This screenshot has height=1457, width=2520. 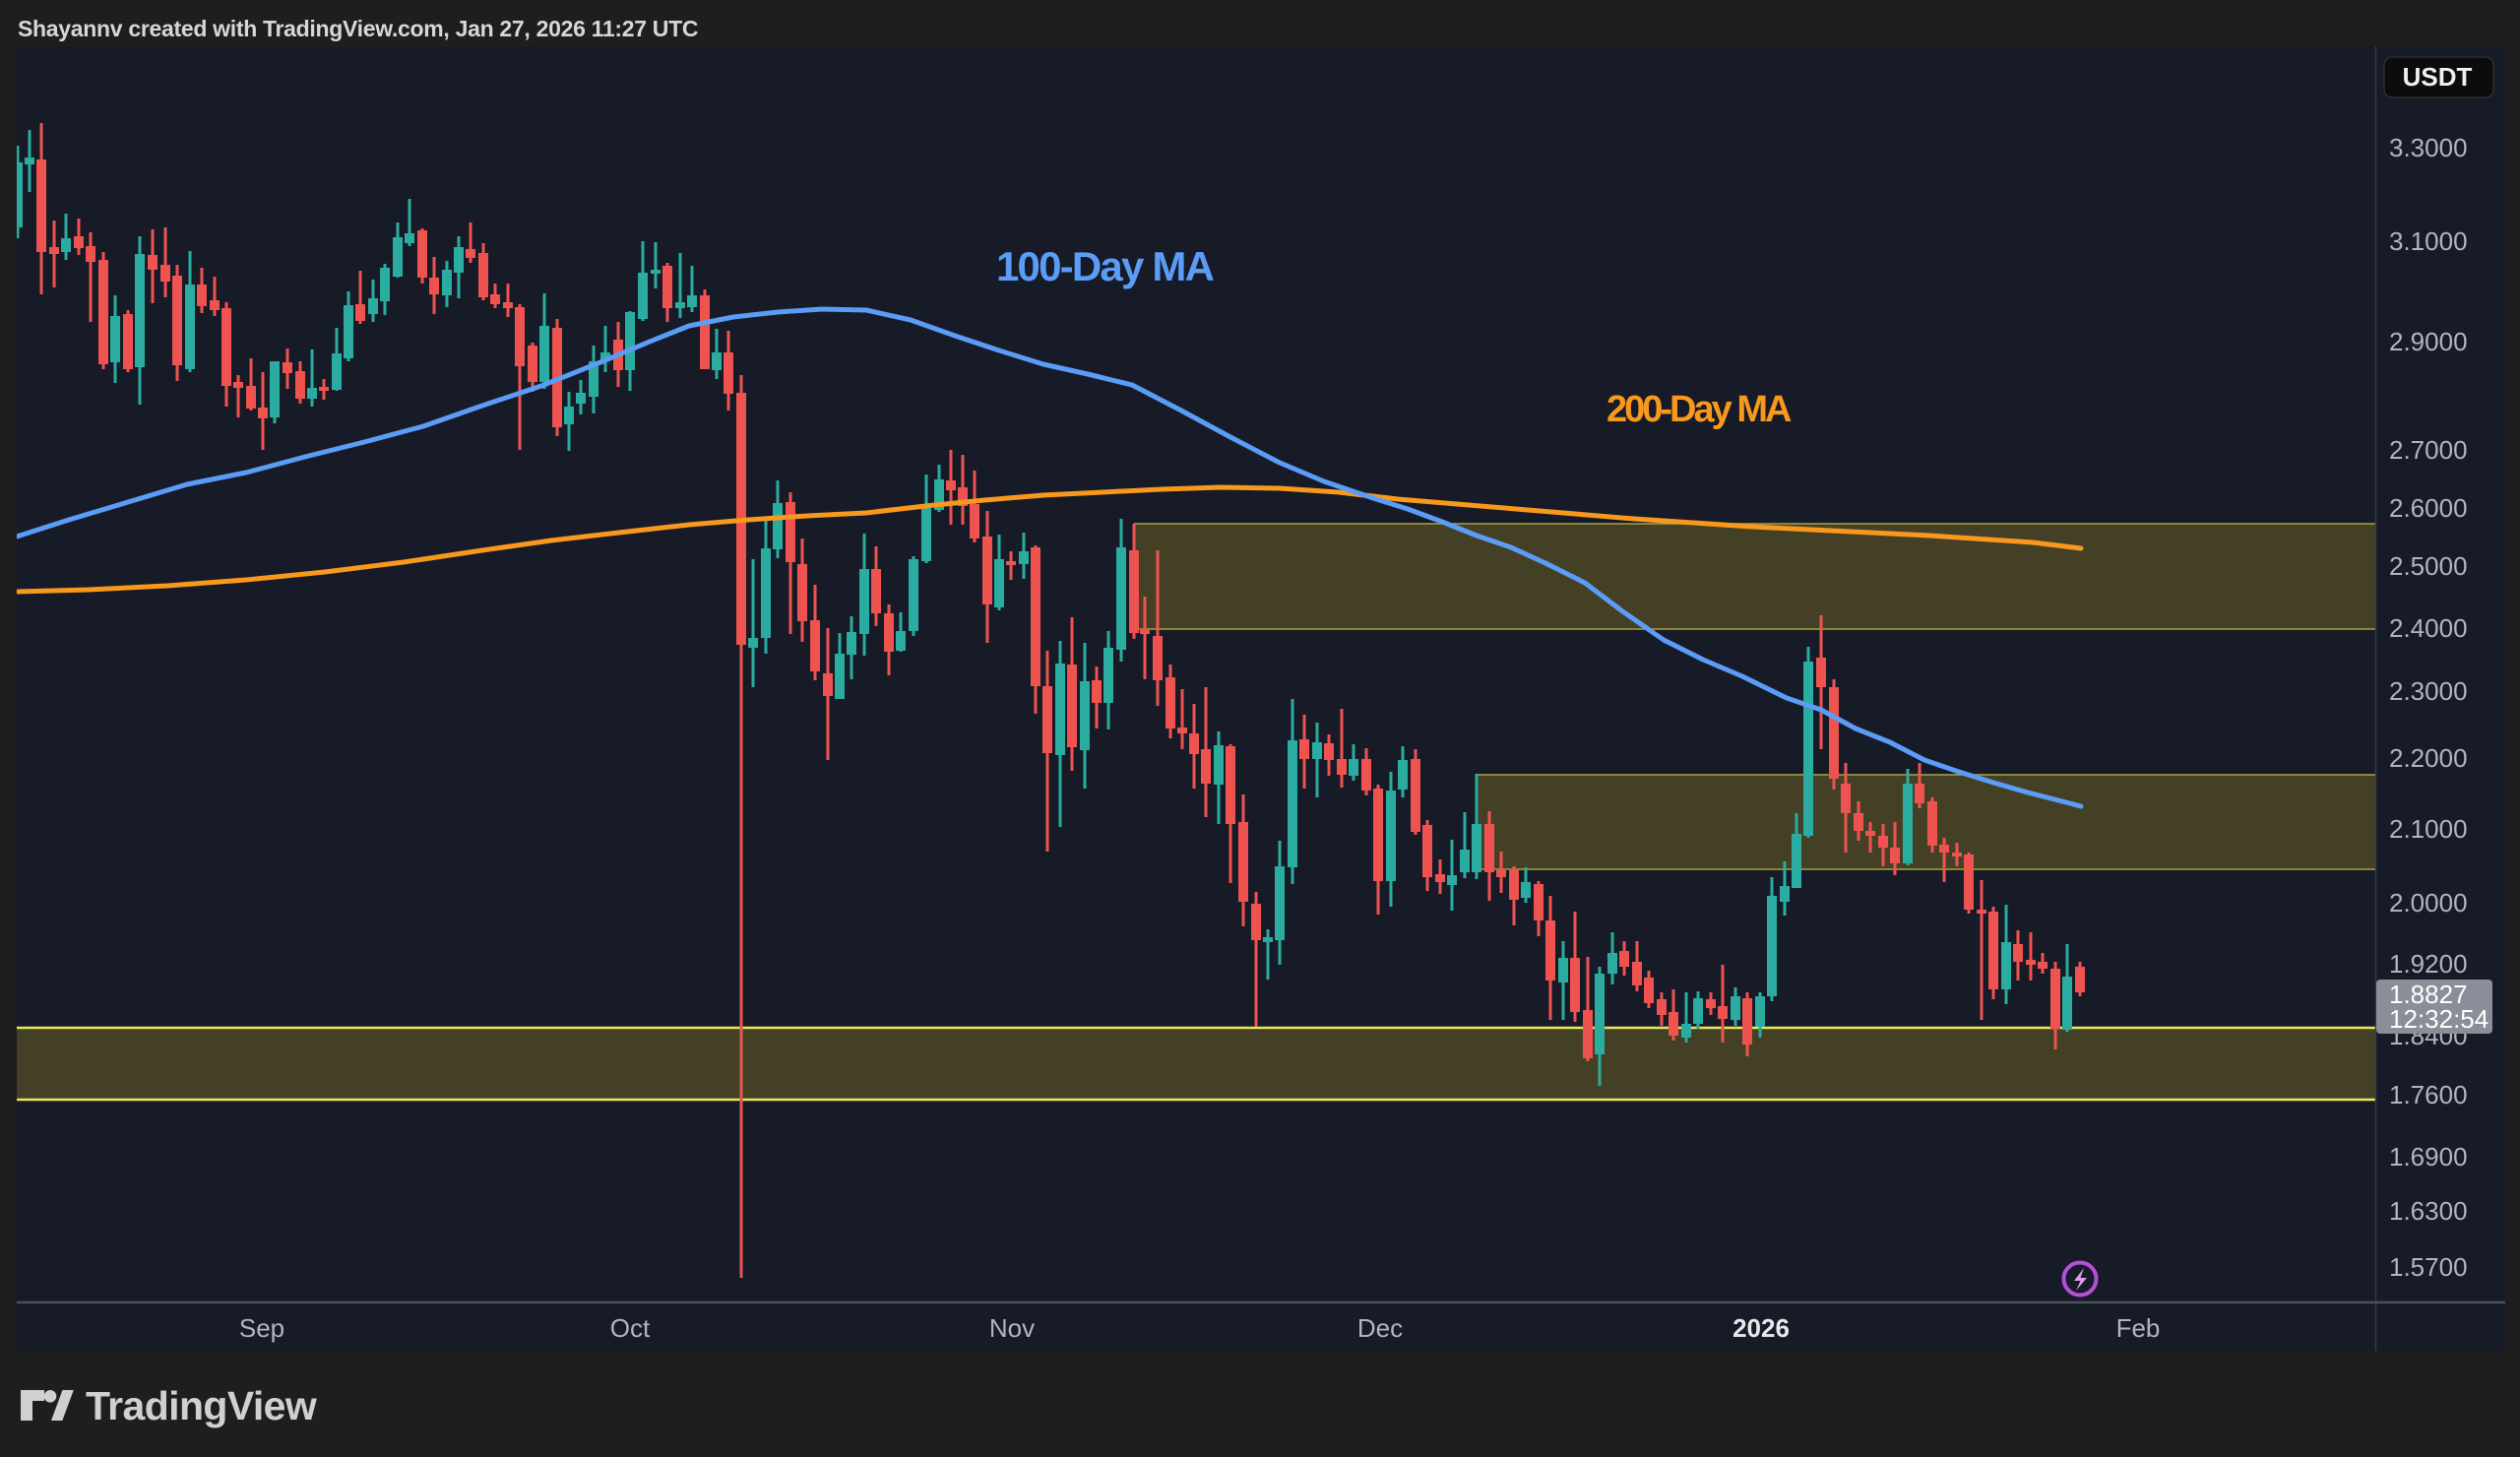 What do you see at coordinates (1105, 266) in the screenshot?
I see `svg-text: 100-Day MA` at bounding box center [1105, 266].